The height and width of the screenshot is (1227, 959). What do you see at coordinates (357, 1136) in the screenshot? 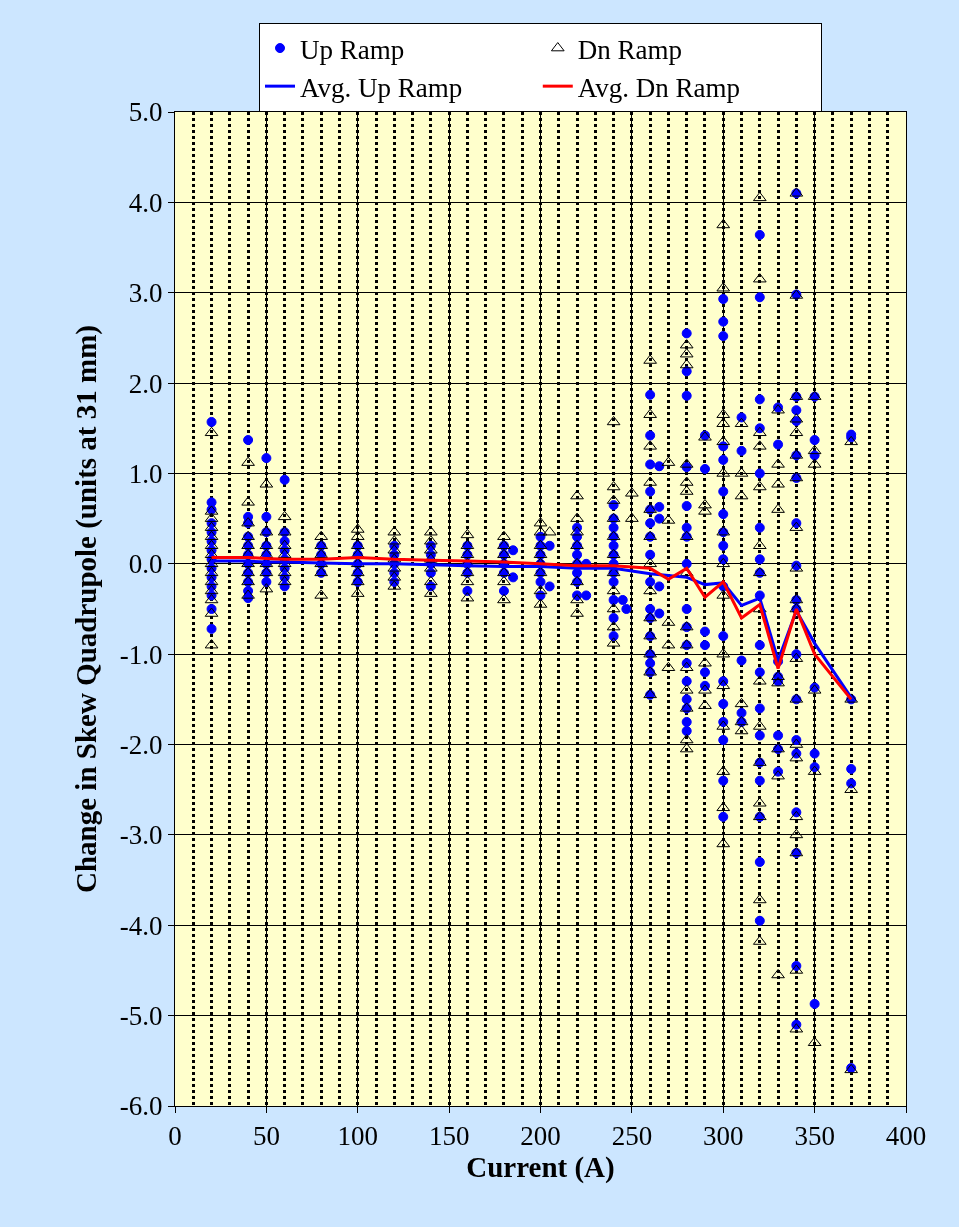
I see `x-tick-label: 100` at bounding box center [357, 1136].